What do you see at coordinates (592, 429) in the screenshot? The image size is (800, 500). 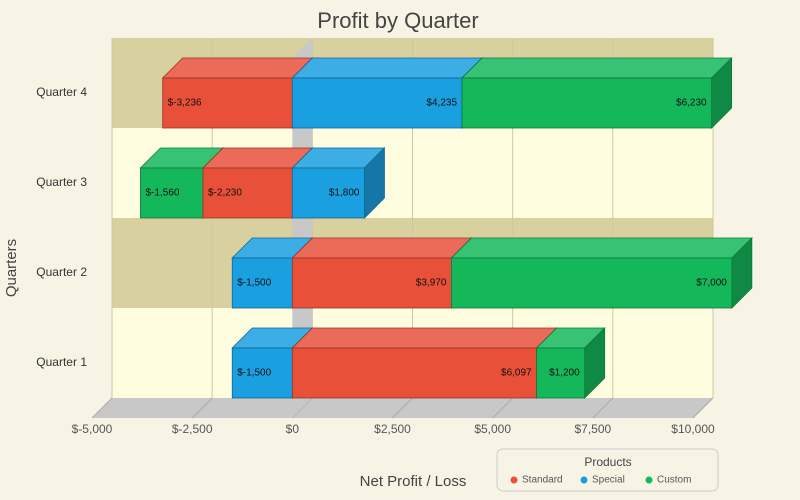 I see `x-tick-label: $7,500` at bounding box center [592, 429].